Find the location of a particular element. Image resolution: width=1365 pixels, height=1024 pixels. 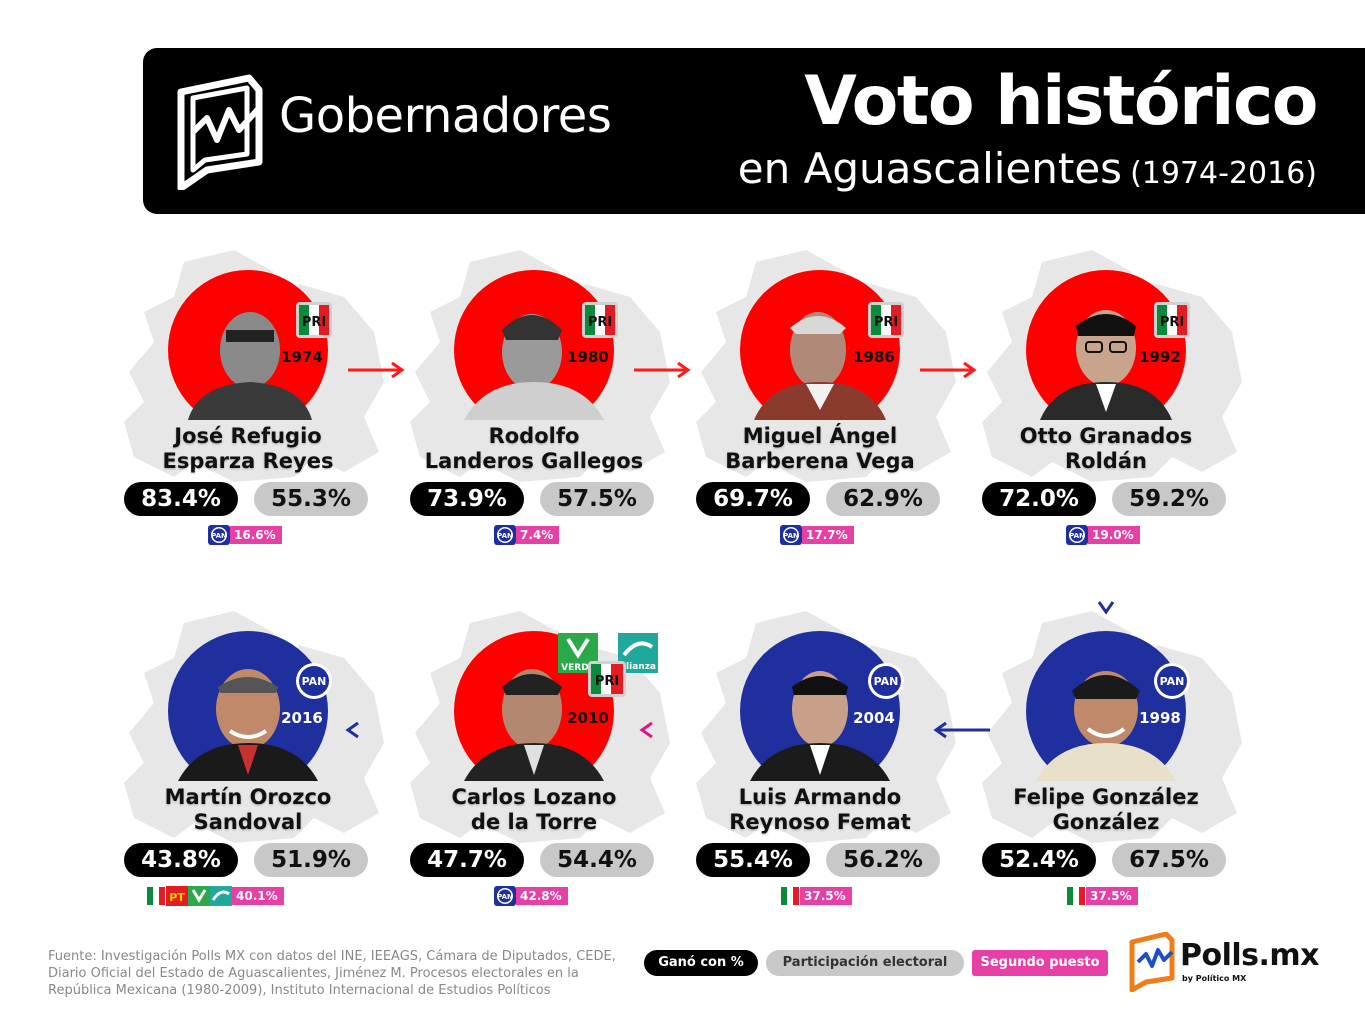

svg-text: PT is located at coordinates (177, 897).